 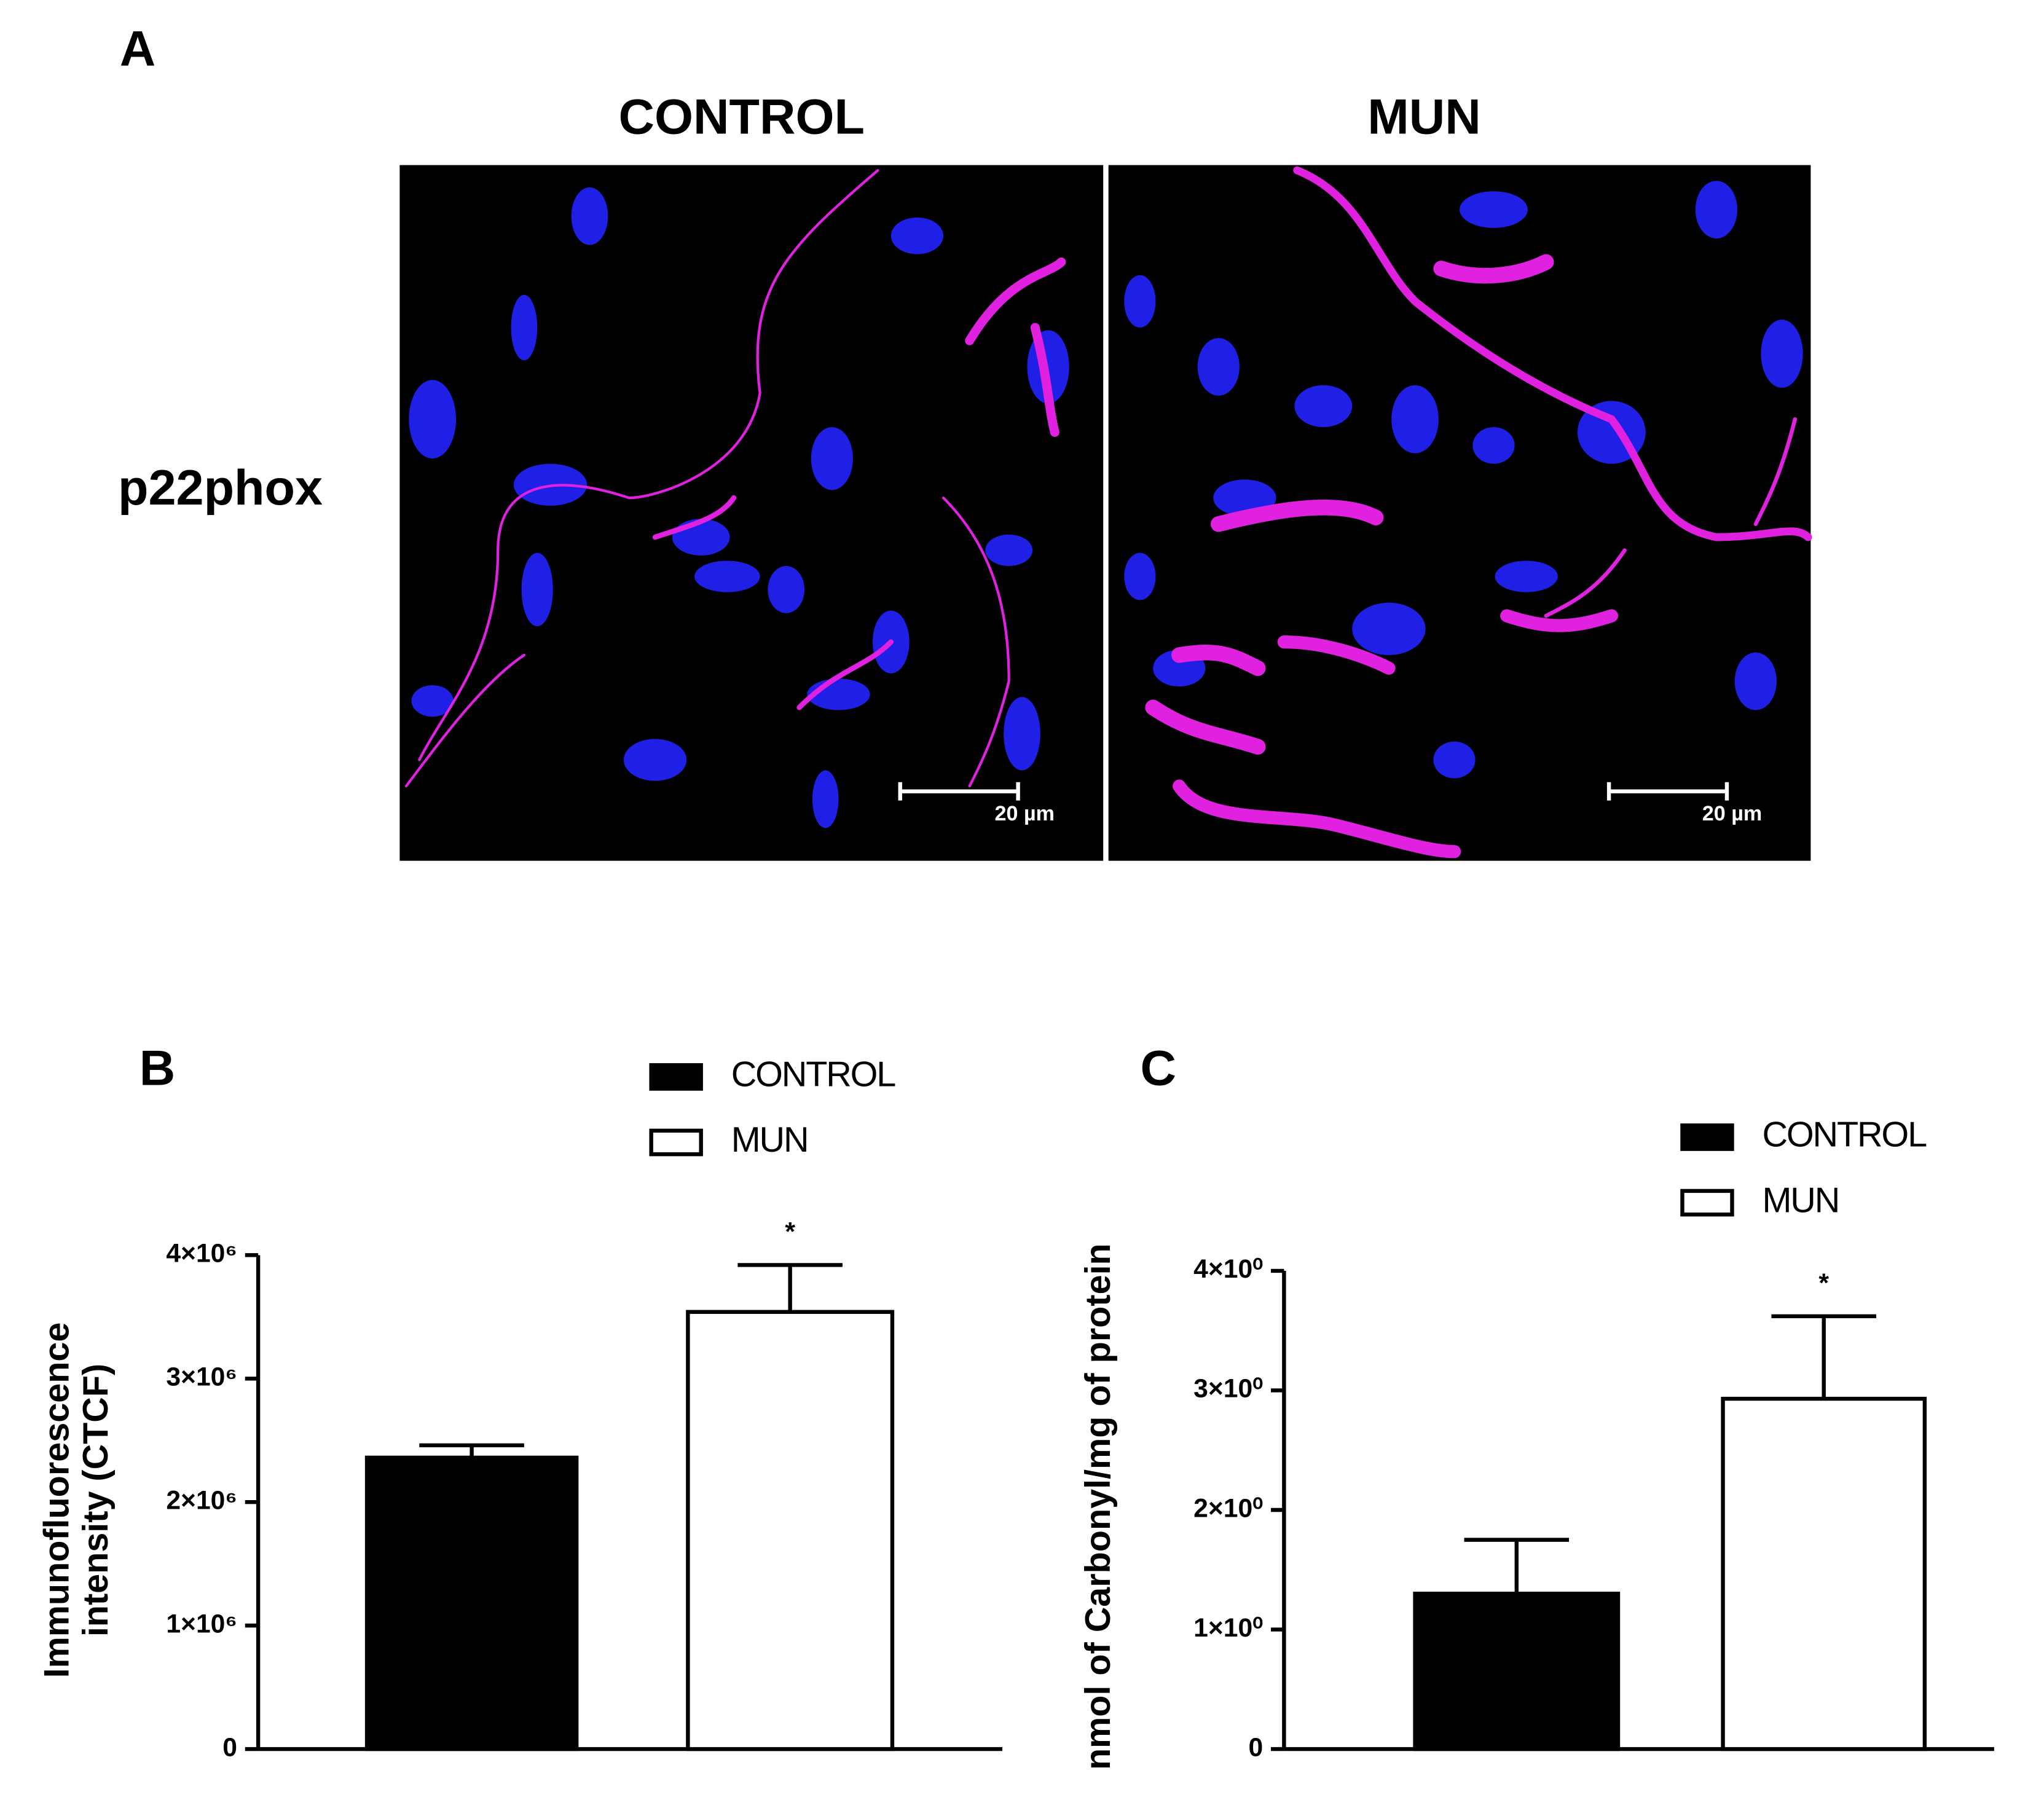 I want to click on y-tick-label: 1×10⁶, so click(x=201, y=1623).